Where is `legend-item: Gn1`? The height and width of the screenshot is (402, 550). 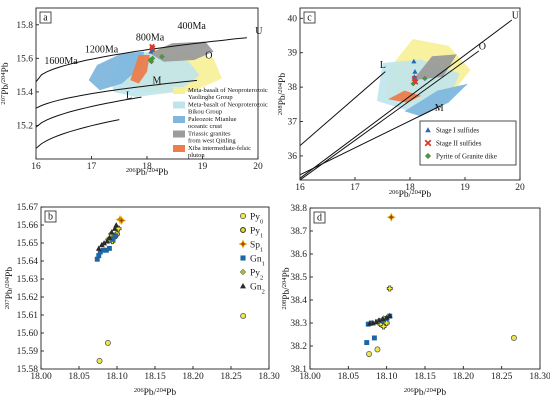
legend-item: Gn1 is located at coordinates (252, 261).